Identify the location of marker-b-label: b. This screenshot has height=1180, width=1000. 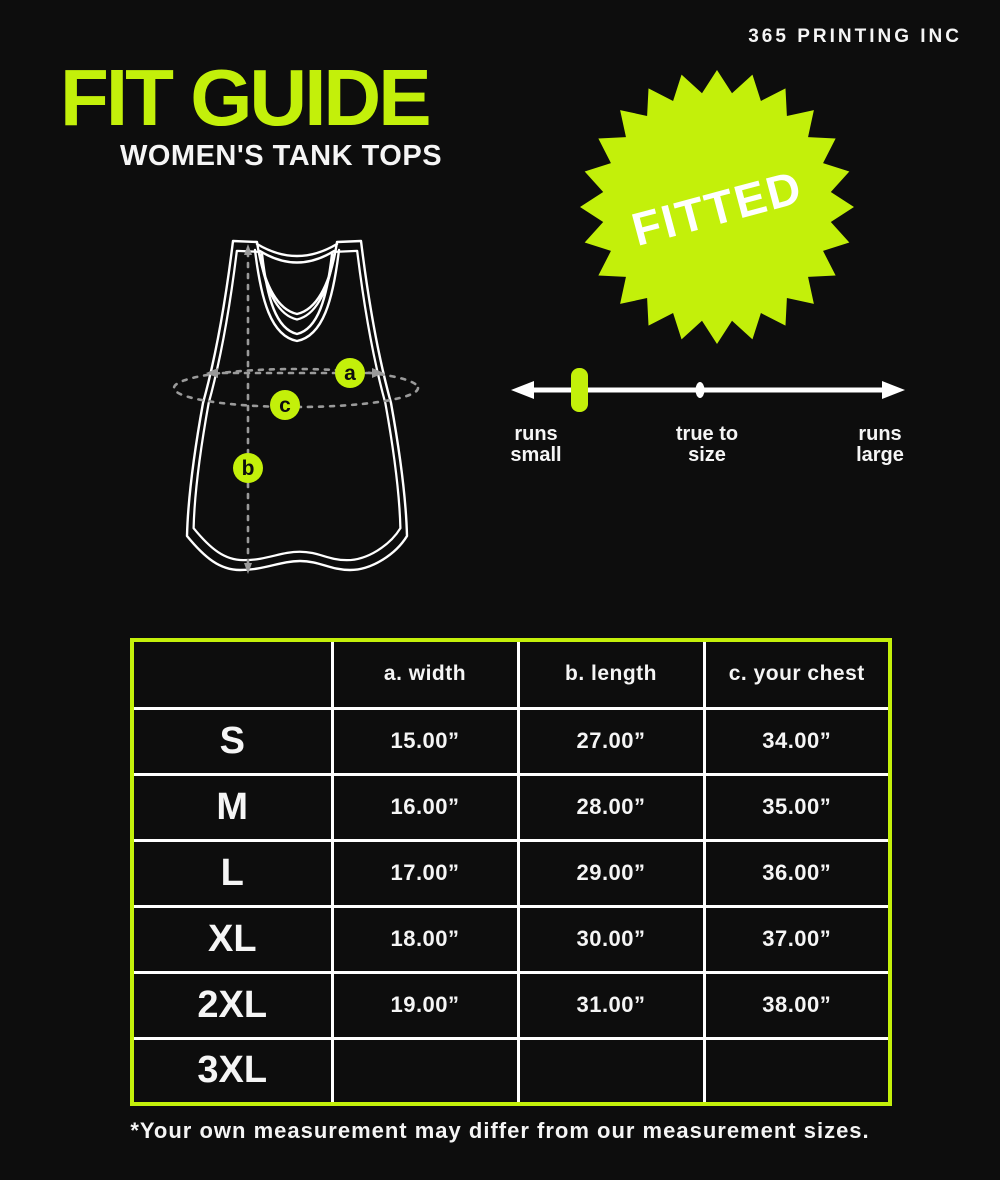
(248, 468).